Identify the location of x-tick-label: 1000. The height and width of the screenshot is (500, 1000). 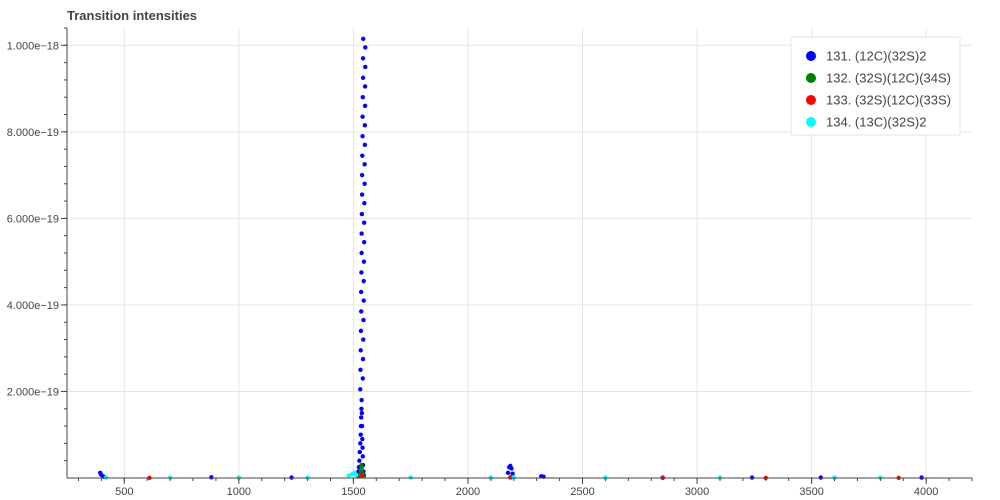
(239, 492).